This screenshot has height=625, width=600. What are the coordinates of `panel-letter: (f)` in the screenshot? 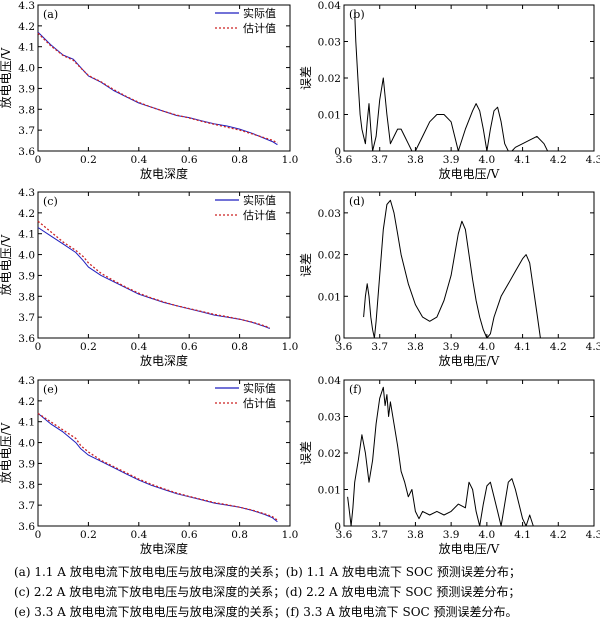 It's located at (355, 389).